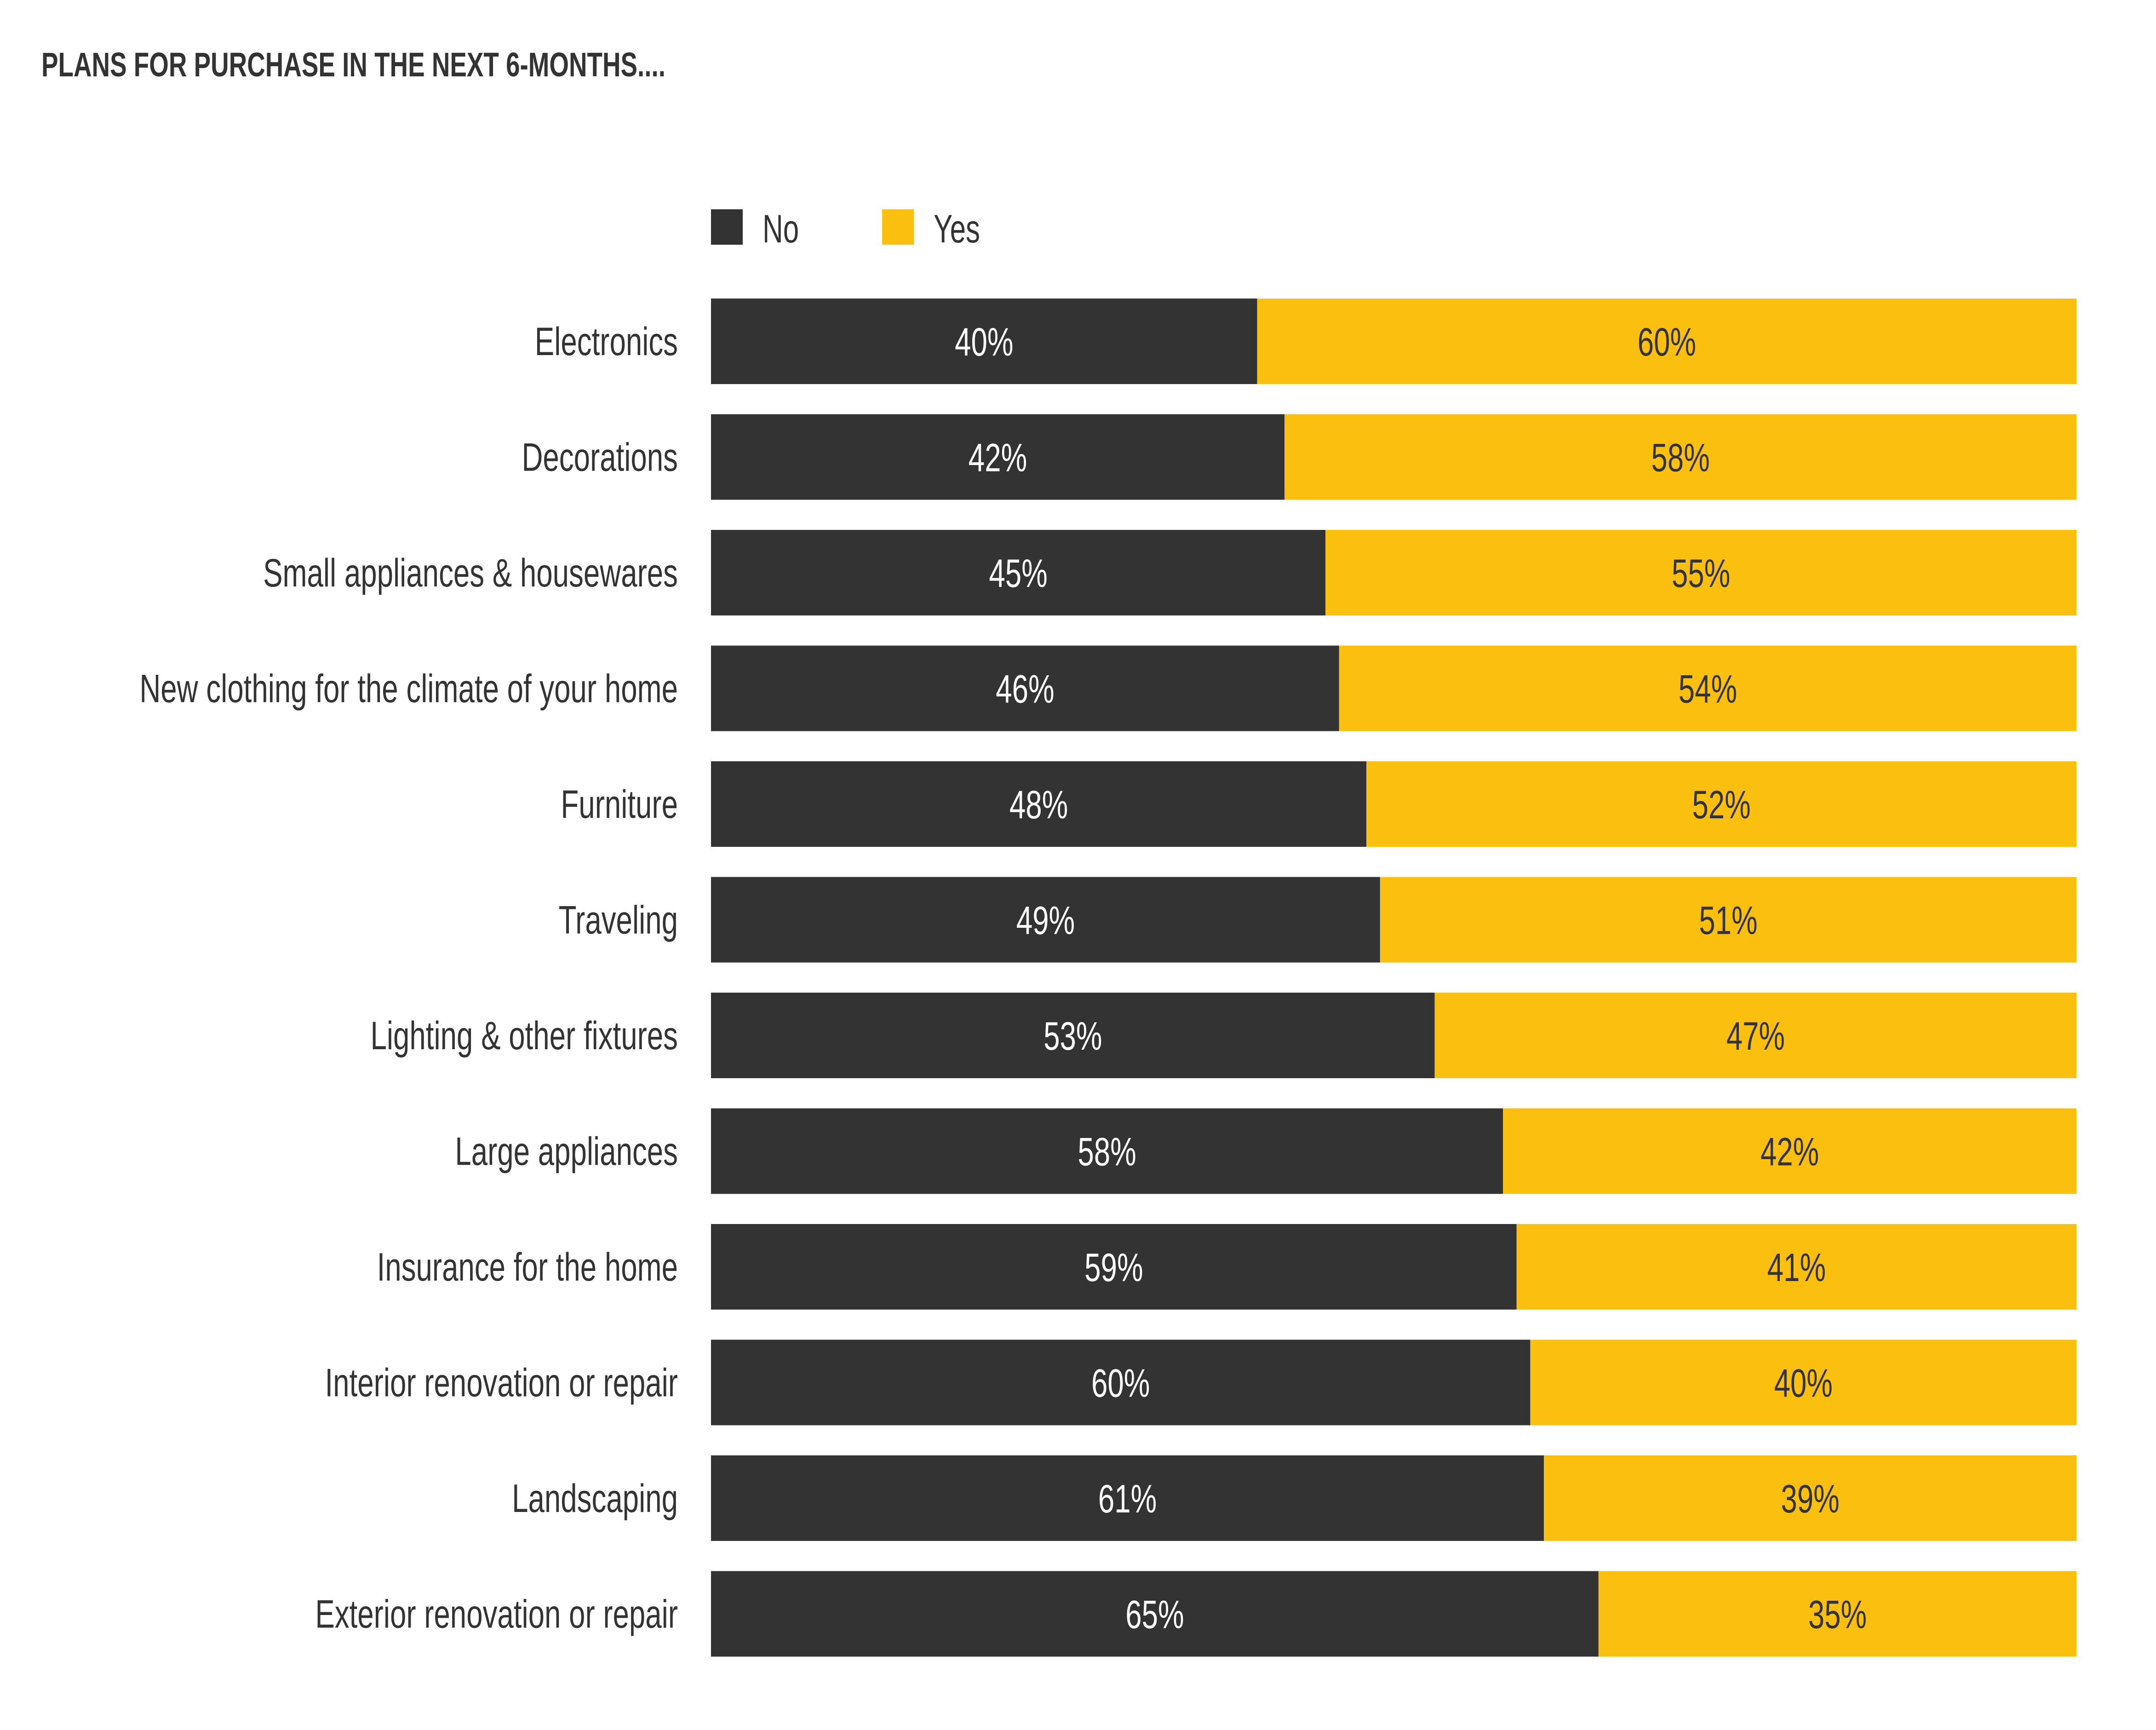  I want to click on data-label-no: 65%, so click(1154, 1615).